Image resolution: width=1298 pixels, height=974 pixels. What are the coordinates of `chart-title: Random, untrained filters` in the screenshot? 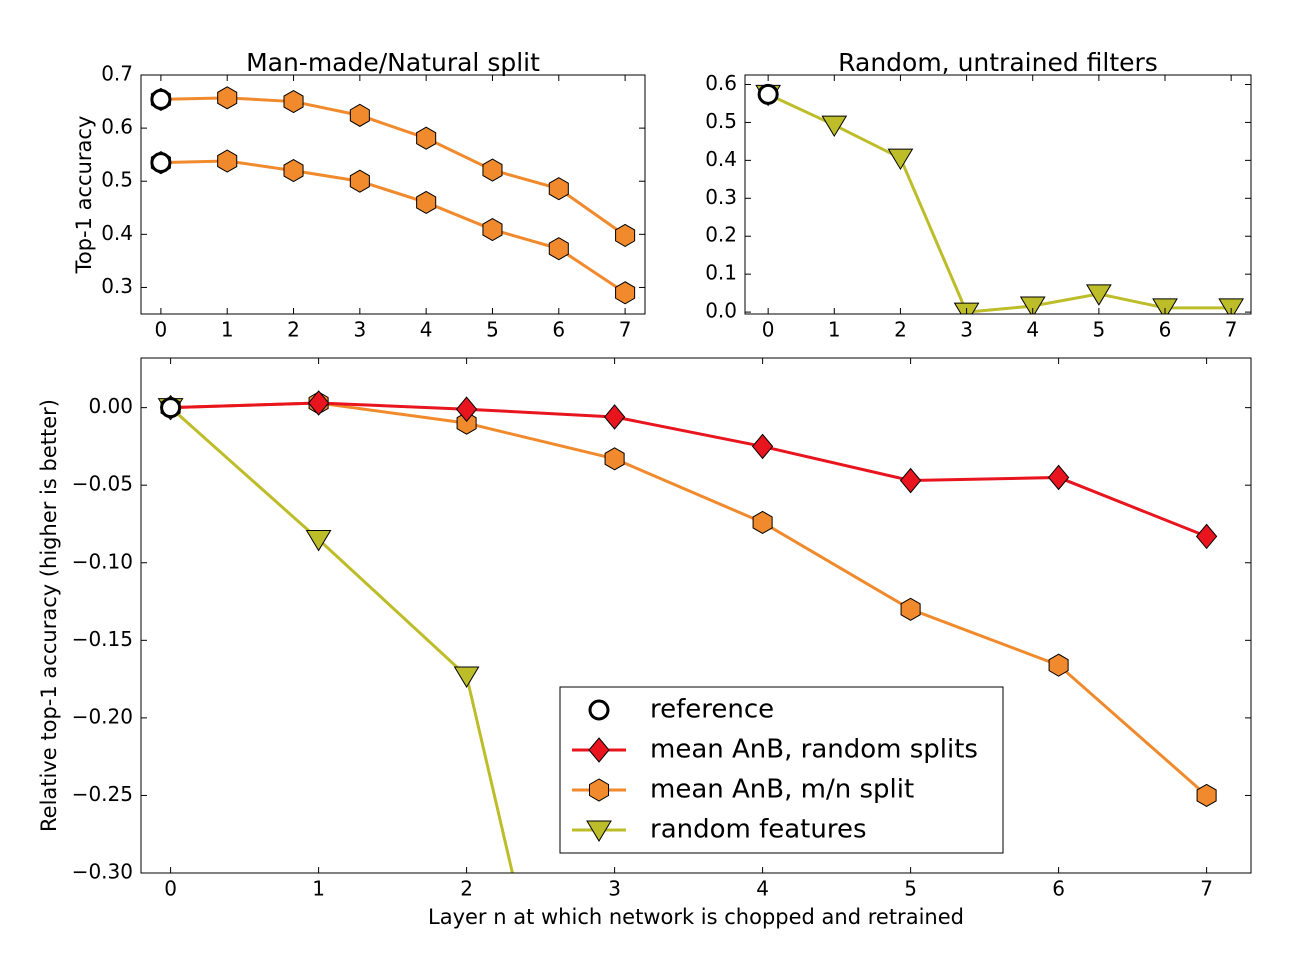 It's located at (998, 62).